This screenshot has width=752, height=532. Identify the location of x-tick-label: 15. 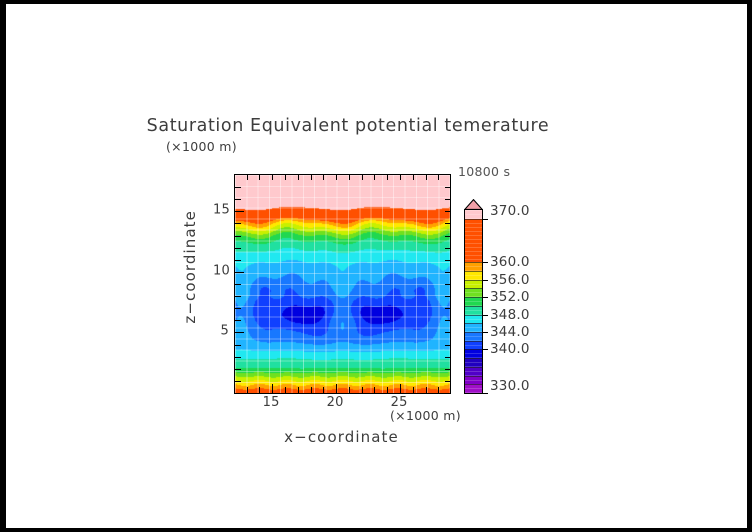
(271, 402).